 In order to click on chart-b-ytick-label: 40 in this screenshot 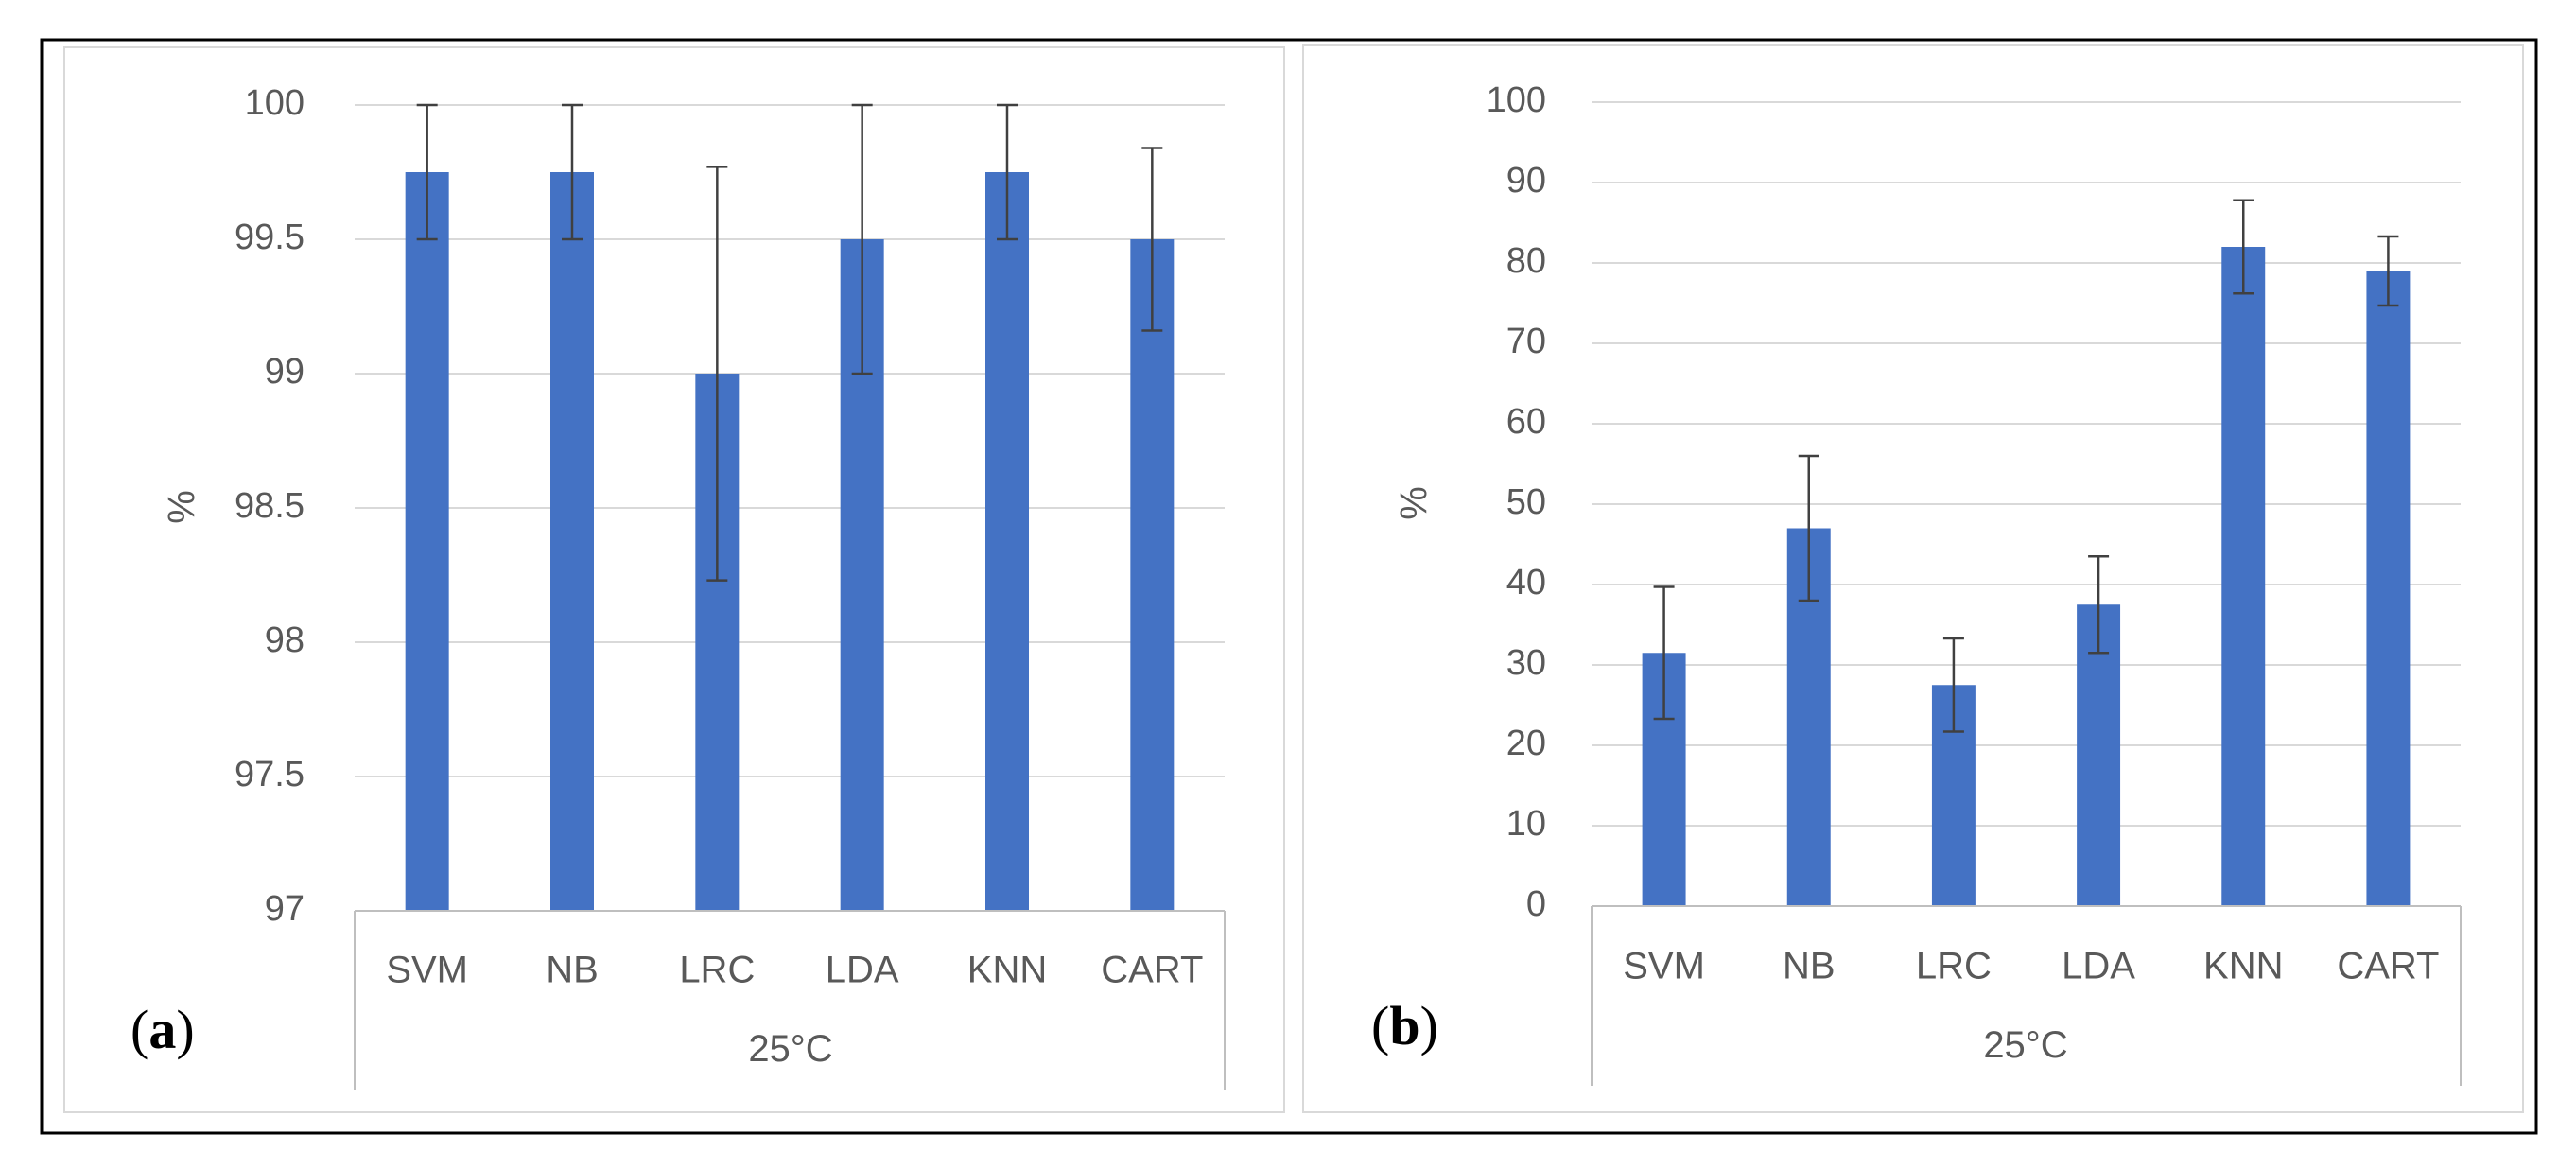, I will do `click(1526, 583)`.